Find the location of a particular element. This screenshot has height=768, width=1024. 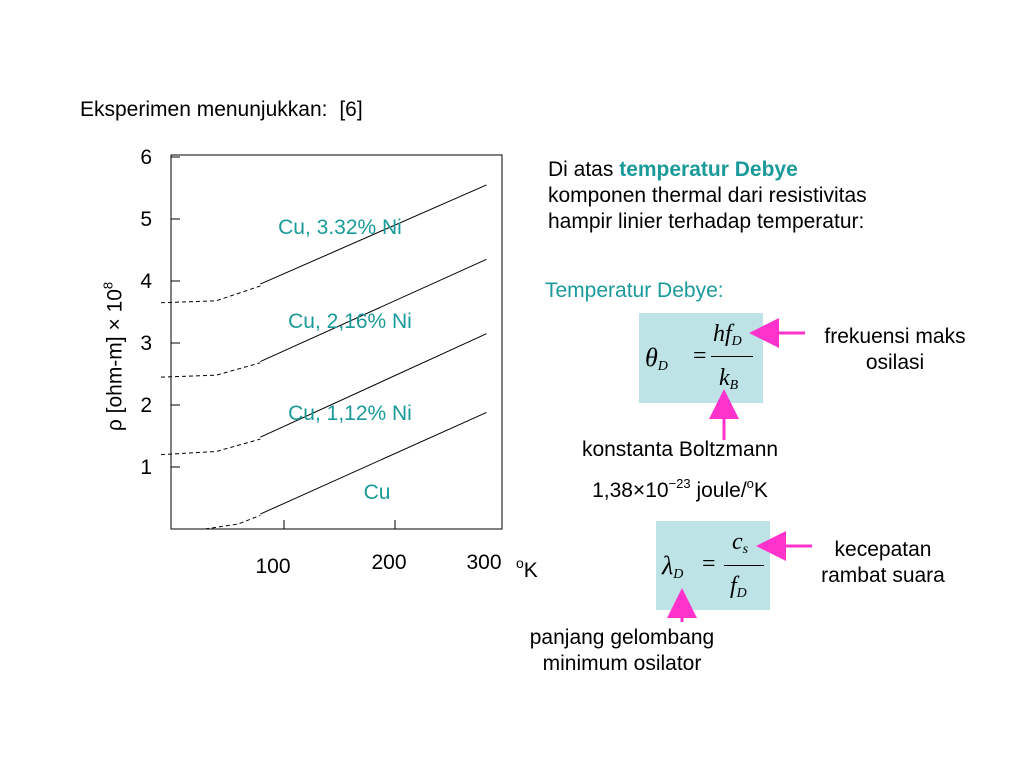

intro-line-2: komponen thermal dari resistivitas is located at coordinates (707, 195).